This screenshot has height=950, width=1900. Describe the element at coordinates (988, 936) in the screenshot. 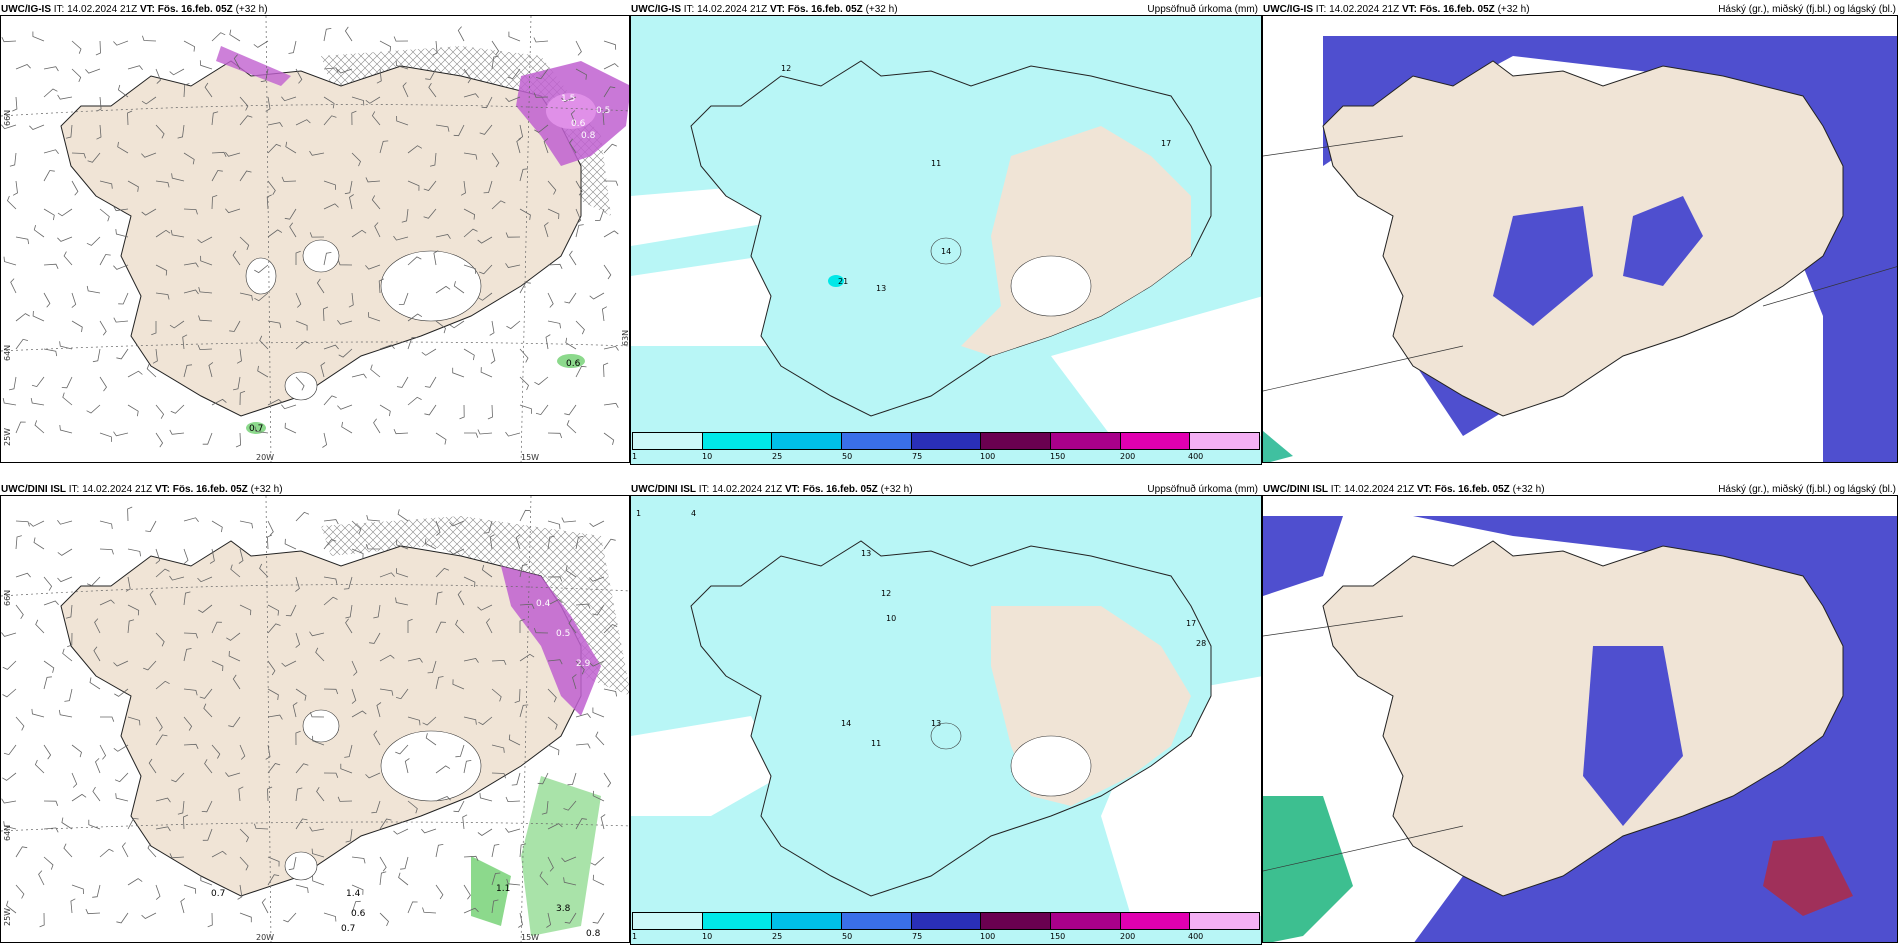

I see `legend-tick: 100` at that location.